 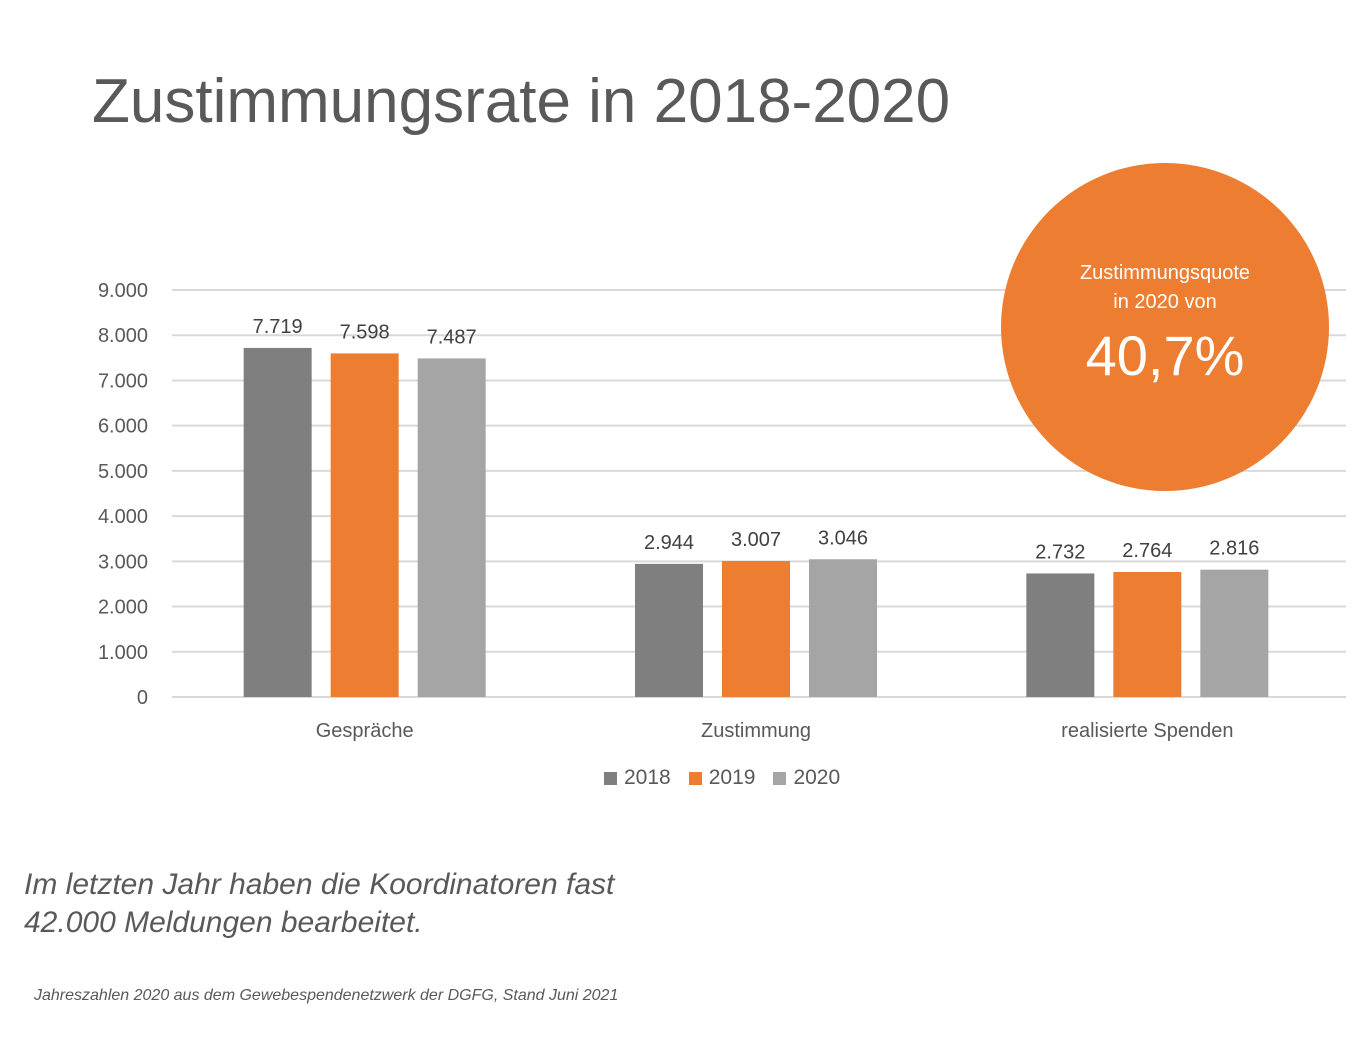 What do you see at coordinates (647, 777) in the screenshot?
I see `legend-label-2018: 2018` at bounding box center [647, 777].